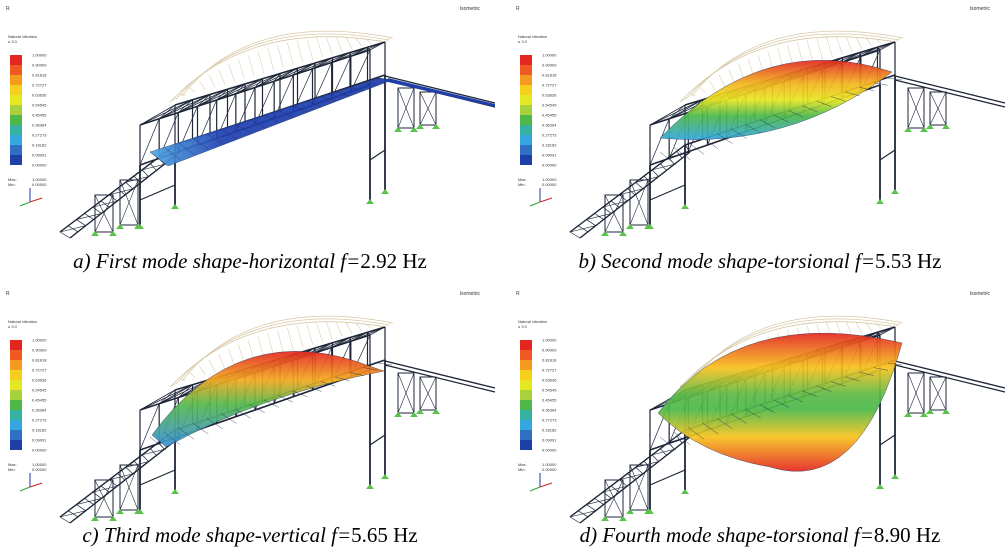 This screenshot has height=558, width=1008. I want to click on legend-value: 0.27273, so click(549, 420).